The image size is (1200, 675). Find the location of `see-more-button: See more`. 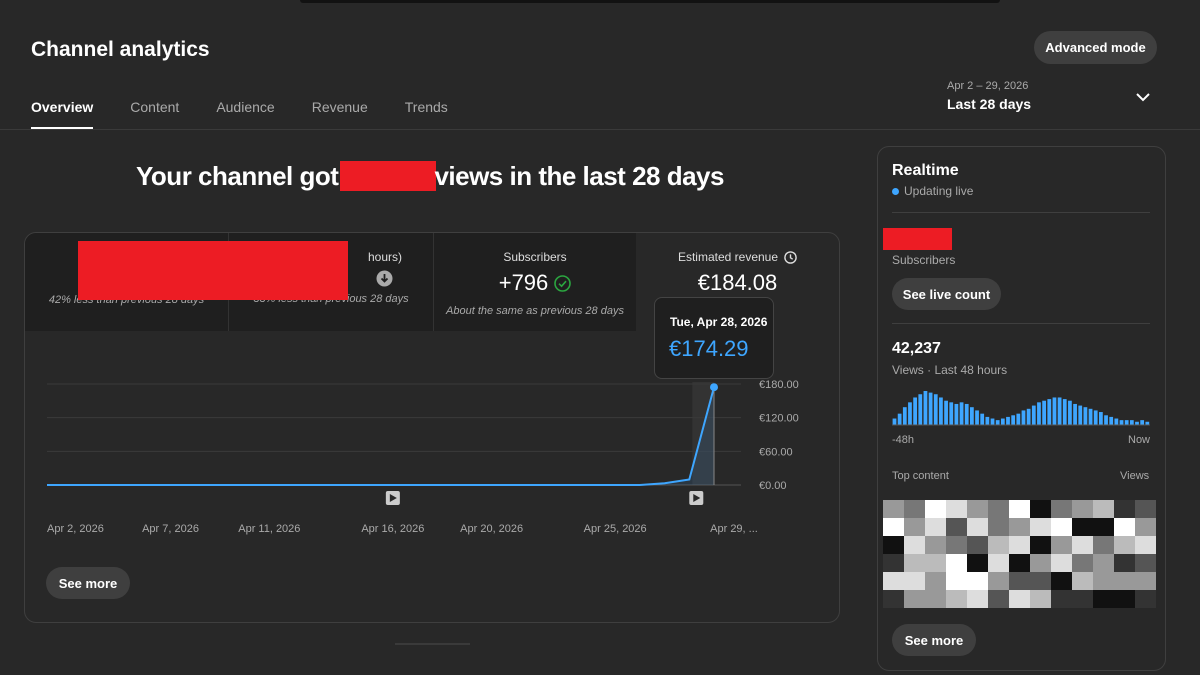

see-more-button: See more is located at coordinates (88, 583).